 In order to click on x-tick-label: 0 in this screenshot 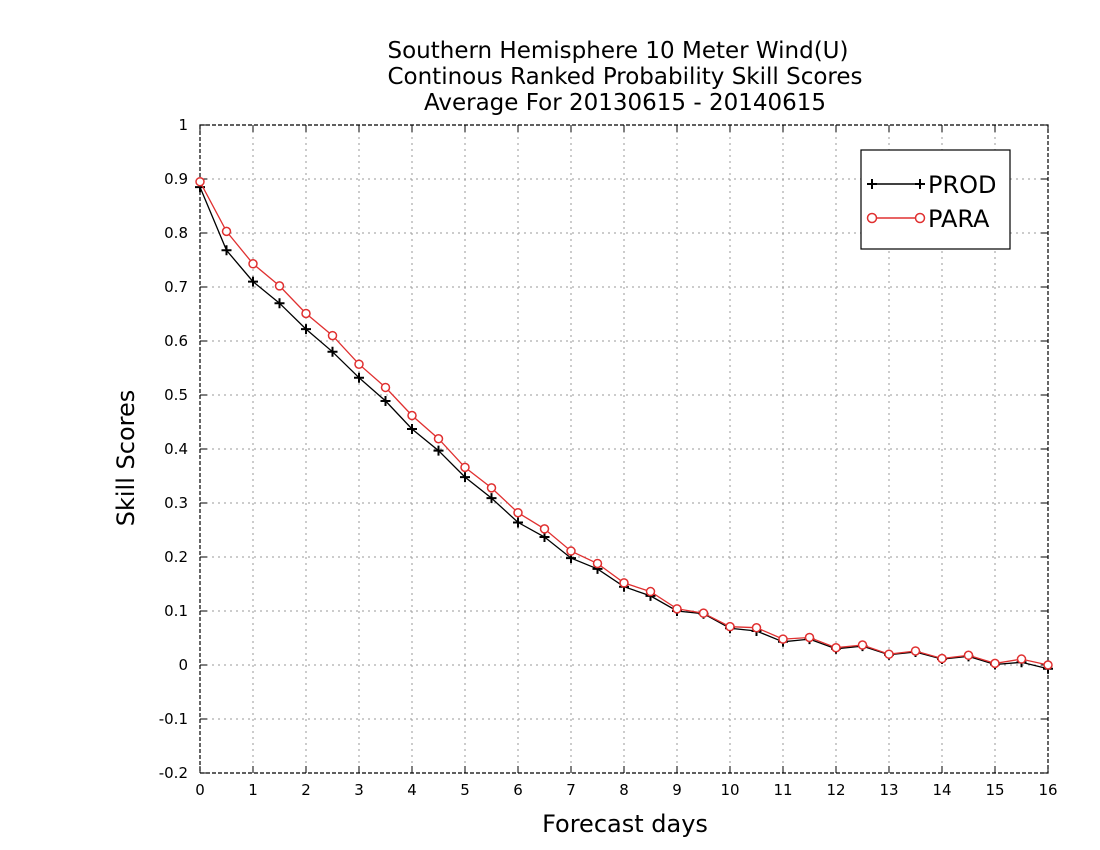, I will do `click(200, 790)`.